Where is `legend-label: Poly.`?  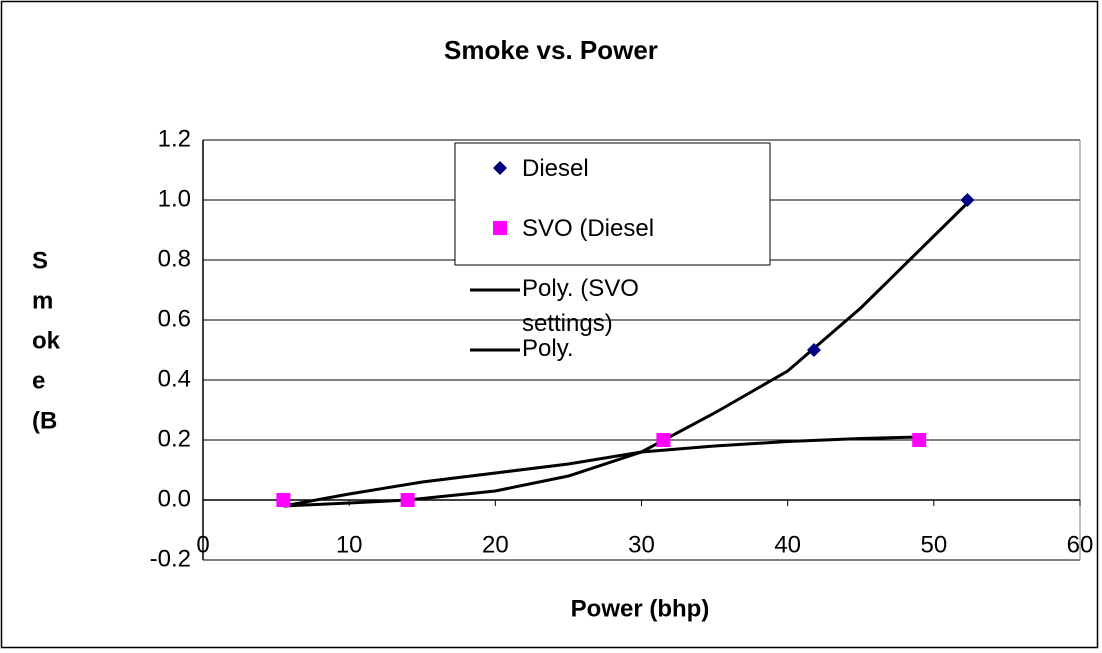
legend-label: Poly. is located at coordinates (548, 348).